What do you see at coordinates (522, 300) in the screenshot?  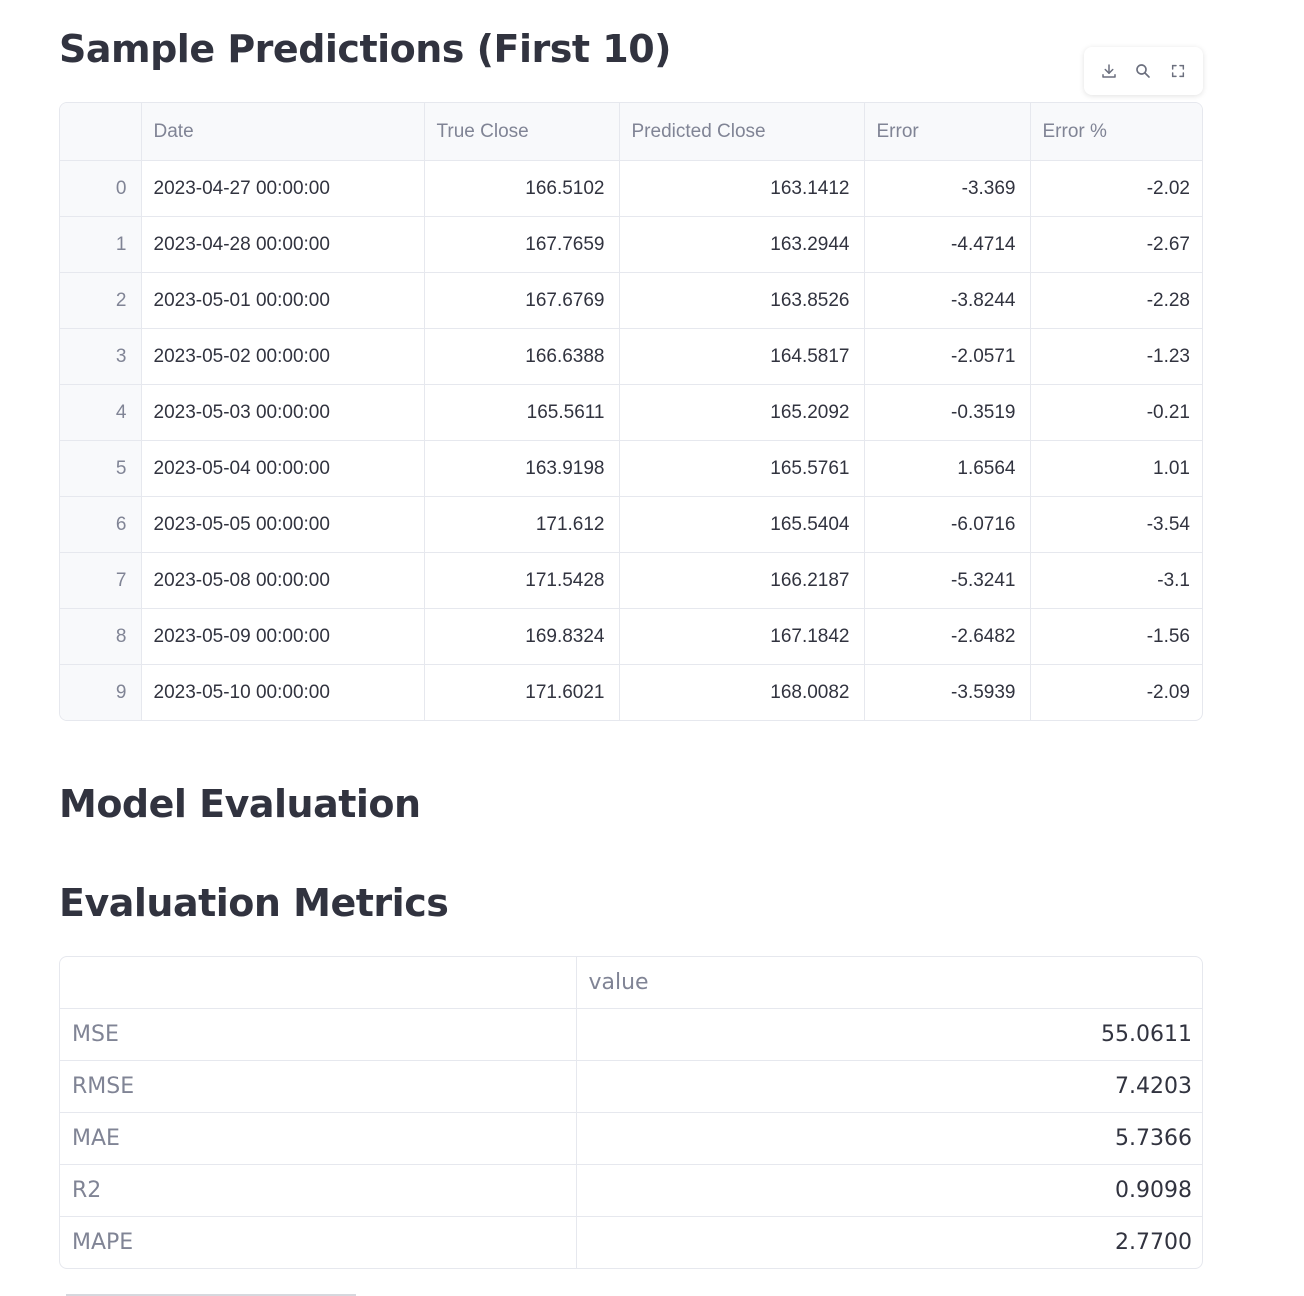 I see `cell-true-close: 167.6769` at bounding box center [522, 300].